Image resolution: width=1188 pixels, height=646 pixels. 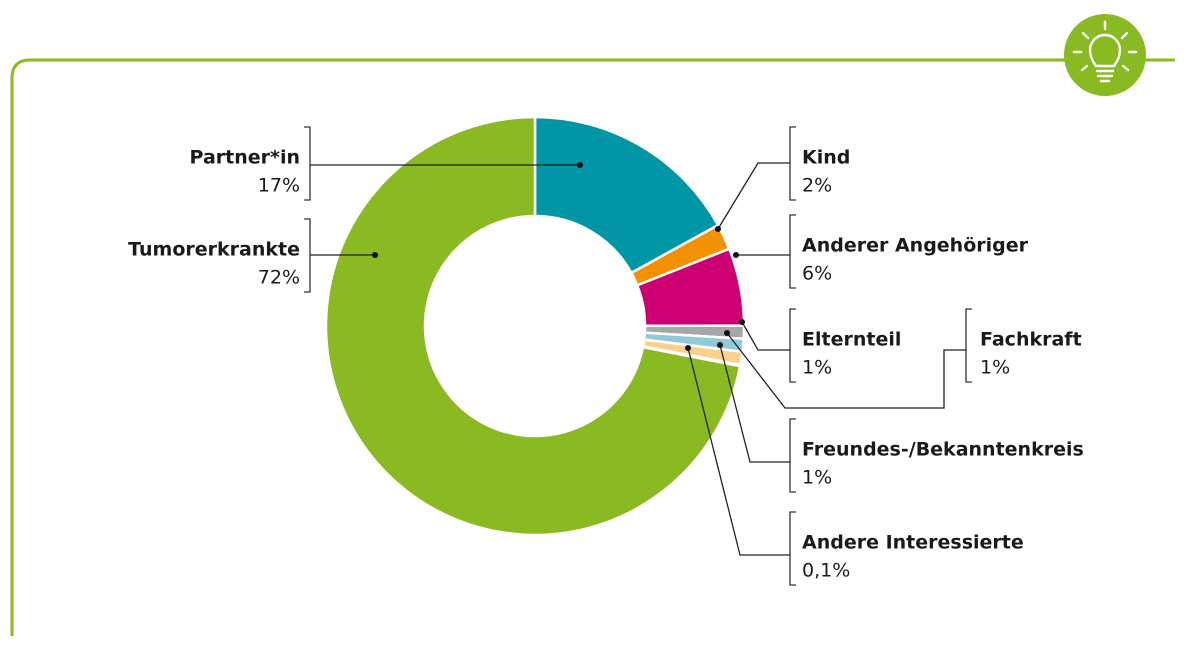 I want to click on category-label: Freundes-/Bekanntenkreis, so click(x=943, y=450).